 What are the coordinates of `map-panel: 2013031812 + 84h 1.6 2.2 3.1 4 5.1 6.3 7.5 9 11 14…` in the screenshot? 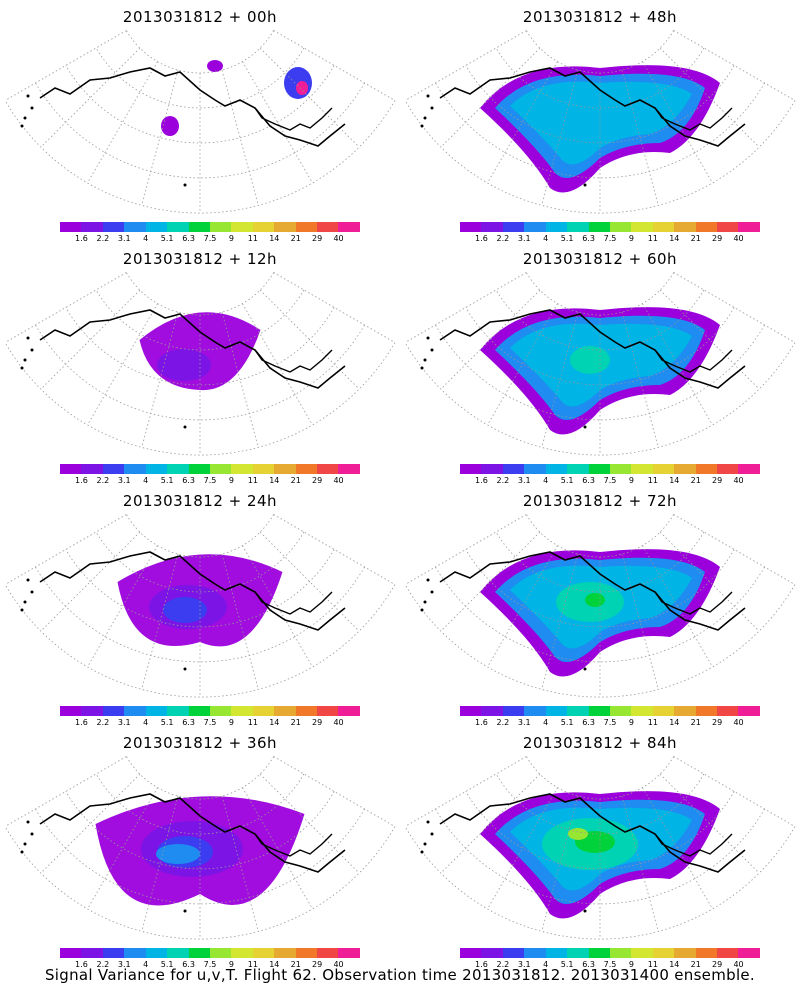 It's located at (600, 848).